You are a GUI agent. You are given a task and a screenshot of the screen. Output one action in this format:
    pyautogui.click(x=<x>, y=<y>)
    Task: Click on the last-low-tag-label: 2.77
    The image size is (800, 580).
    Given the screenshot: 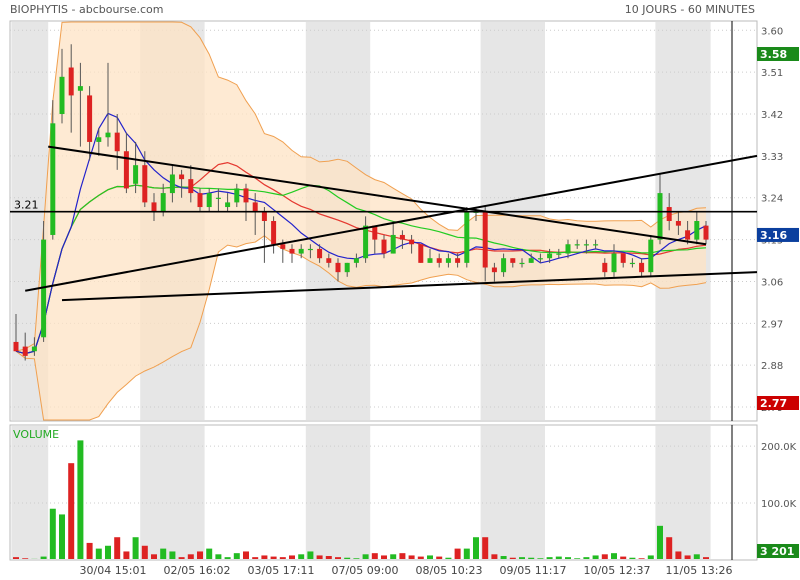 What is the action you would take?
    pyautogui.click(x=773, y=403)
    